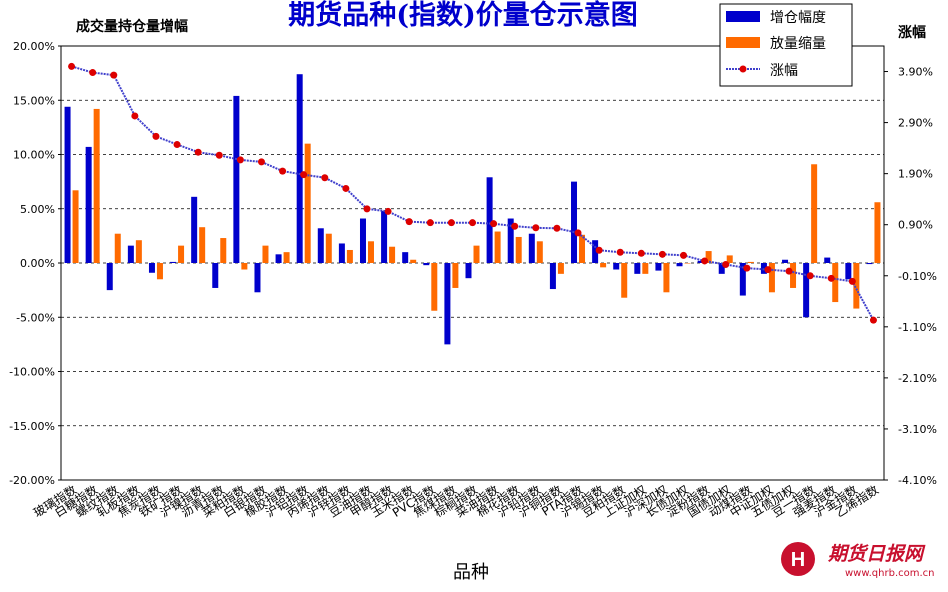 The width and height of the screenshot is (948, 592). I want to click on left-tick-label: -5.00%, so click(35, 317).